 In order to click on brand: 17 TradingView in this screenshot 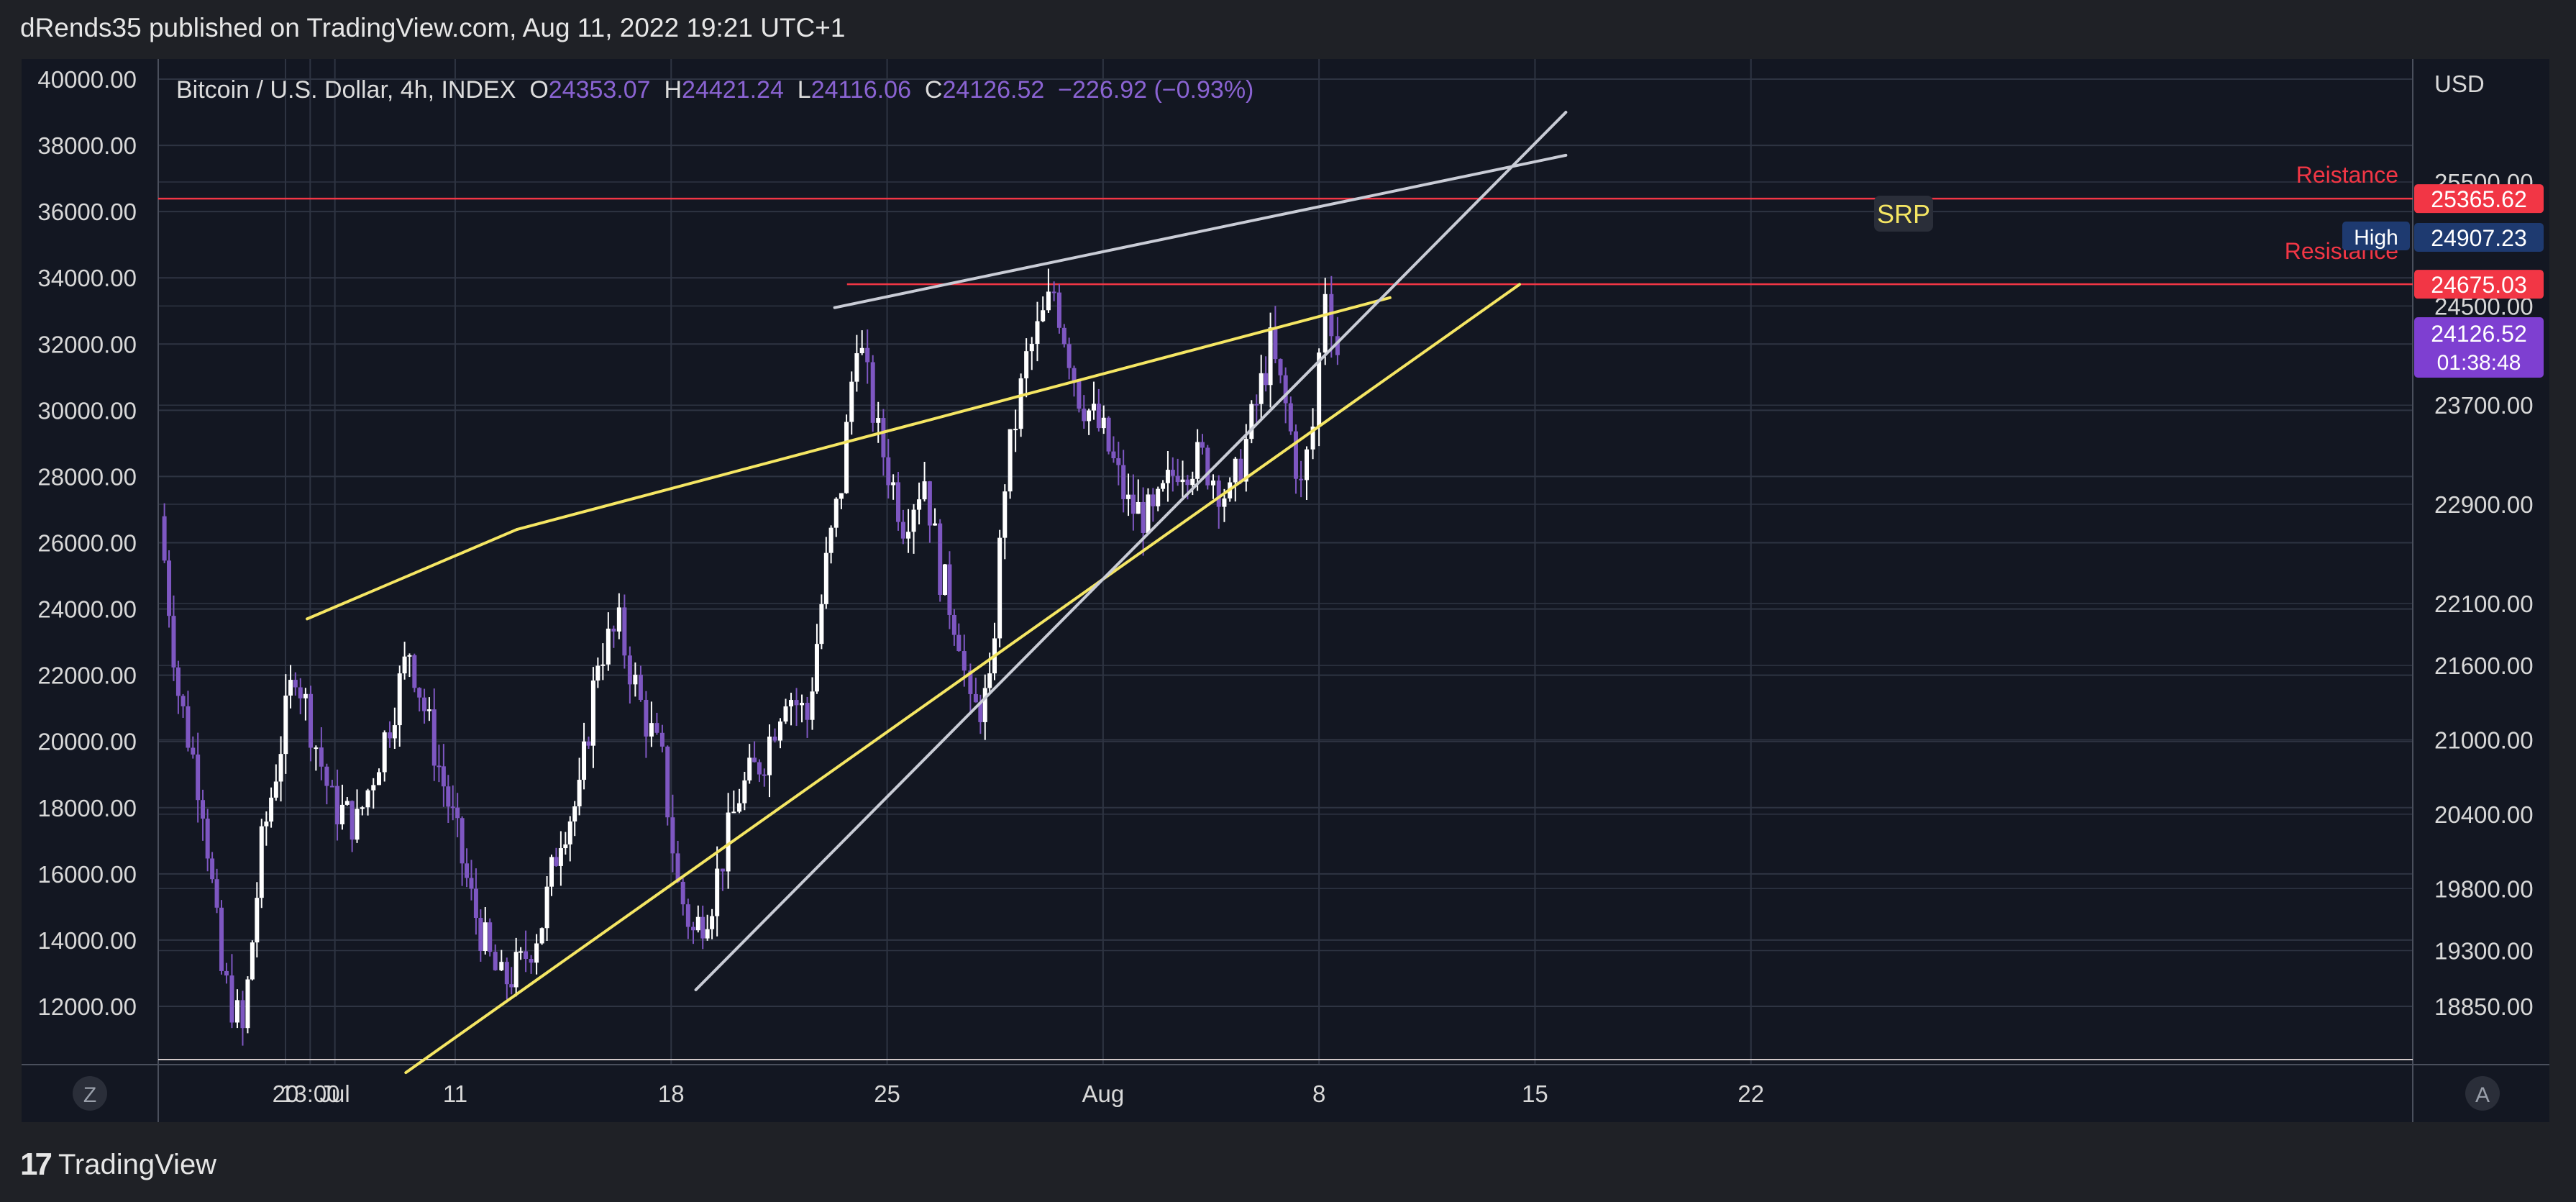, I will do `click(118, 1165)`.